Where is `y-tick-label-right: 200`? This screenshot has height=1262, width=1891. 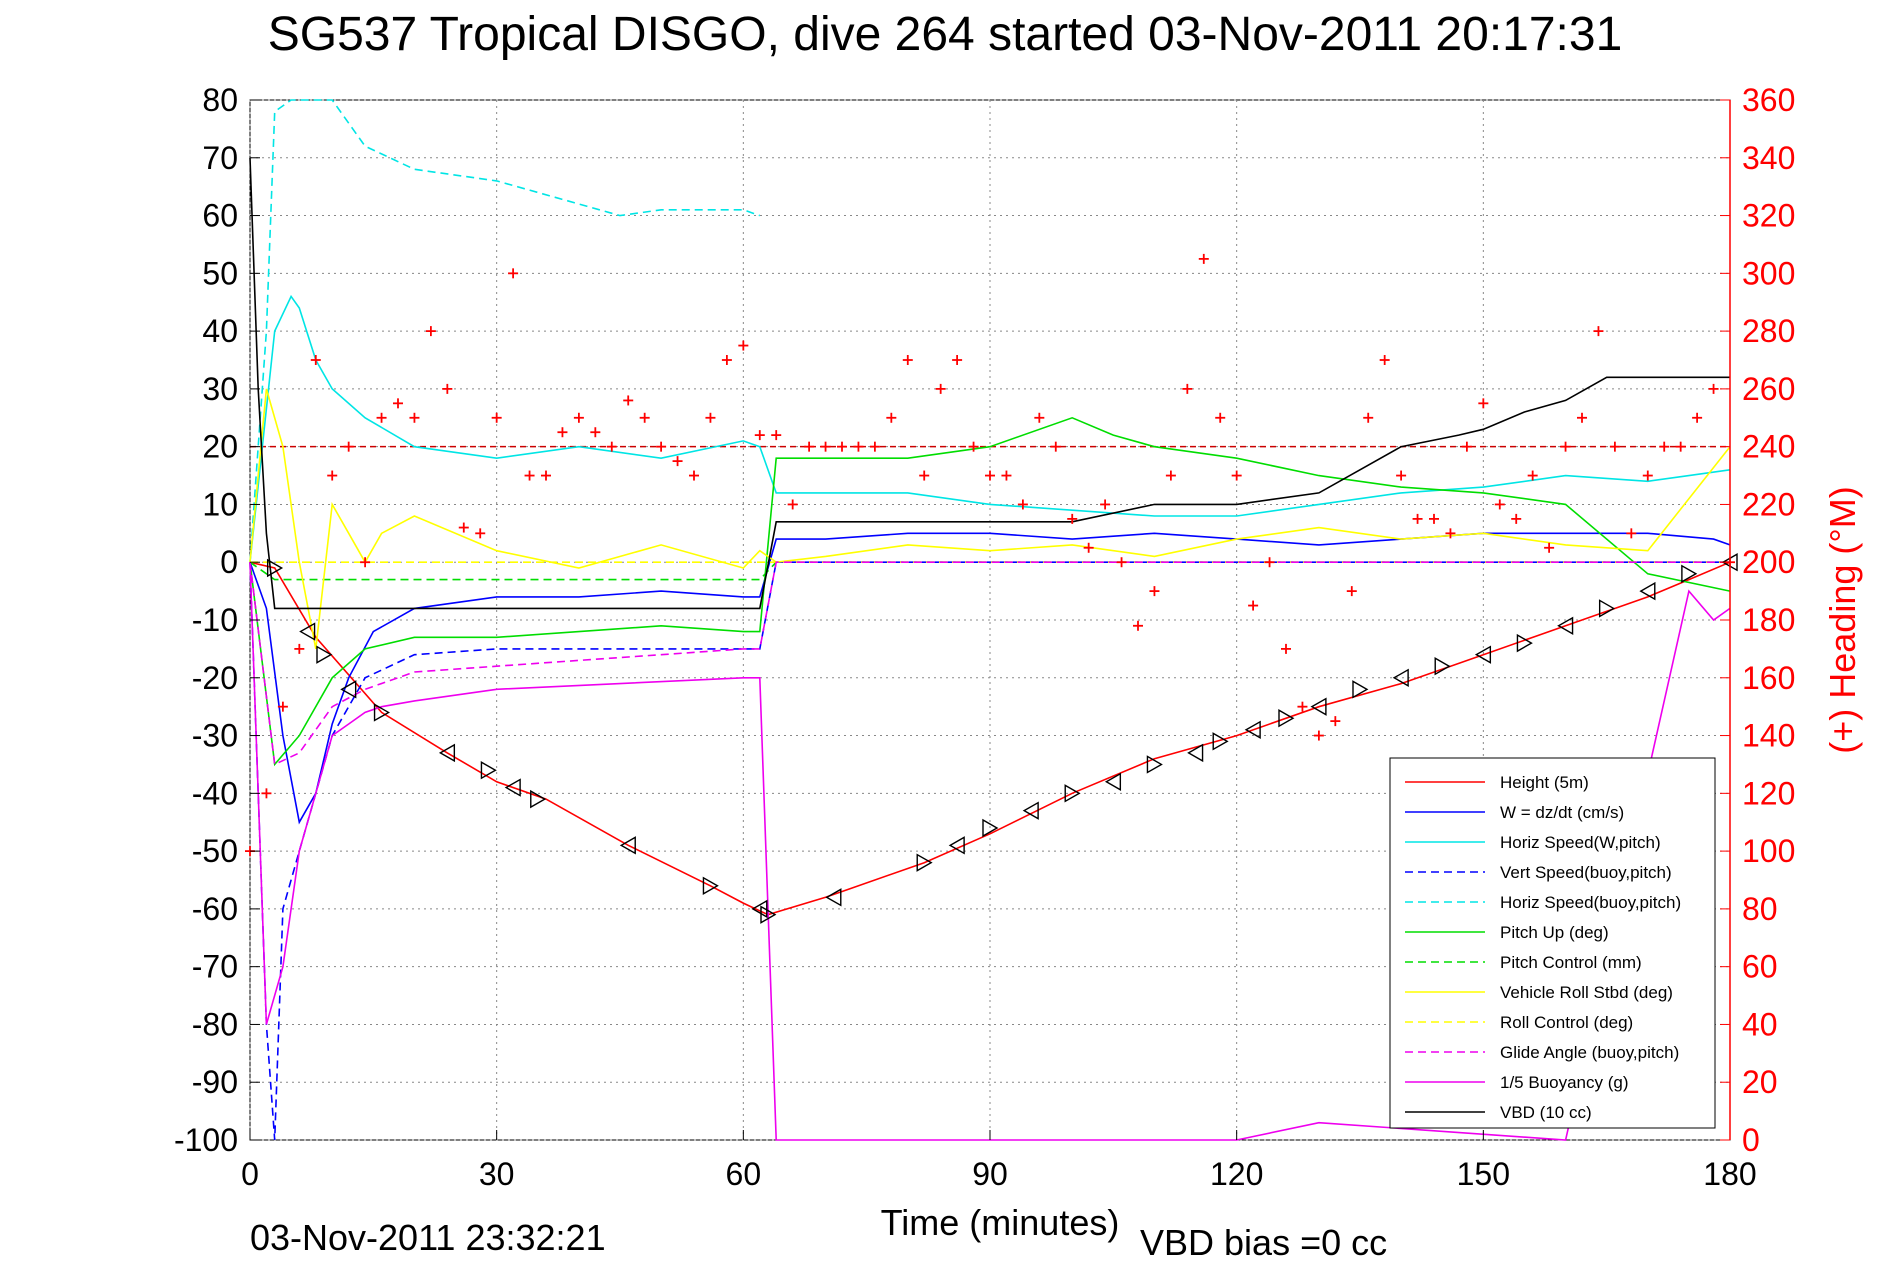 y-tick-label-right: 200 is located at coordinates (1768, 562).